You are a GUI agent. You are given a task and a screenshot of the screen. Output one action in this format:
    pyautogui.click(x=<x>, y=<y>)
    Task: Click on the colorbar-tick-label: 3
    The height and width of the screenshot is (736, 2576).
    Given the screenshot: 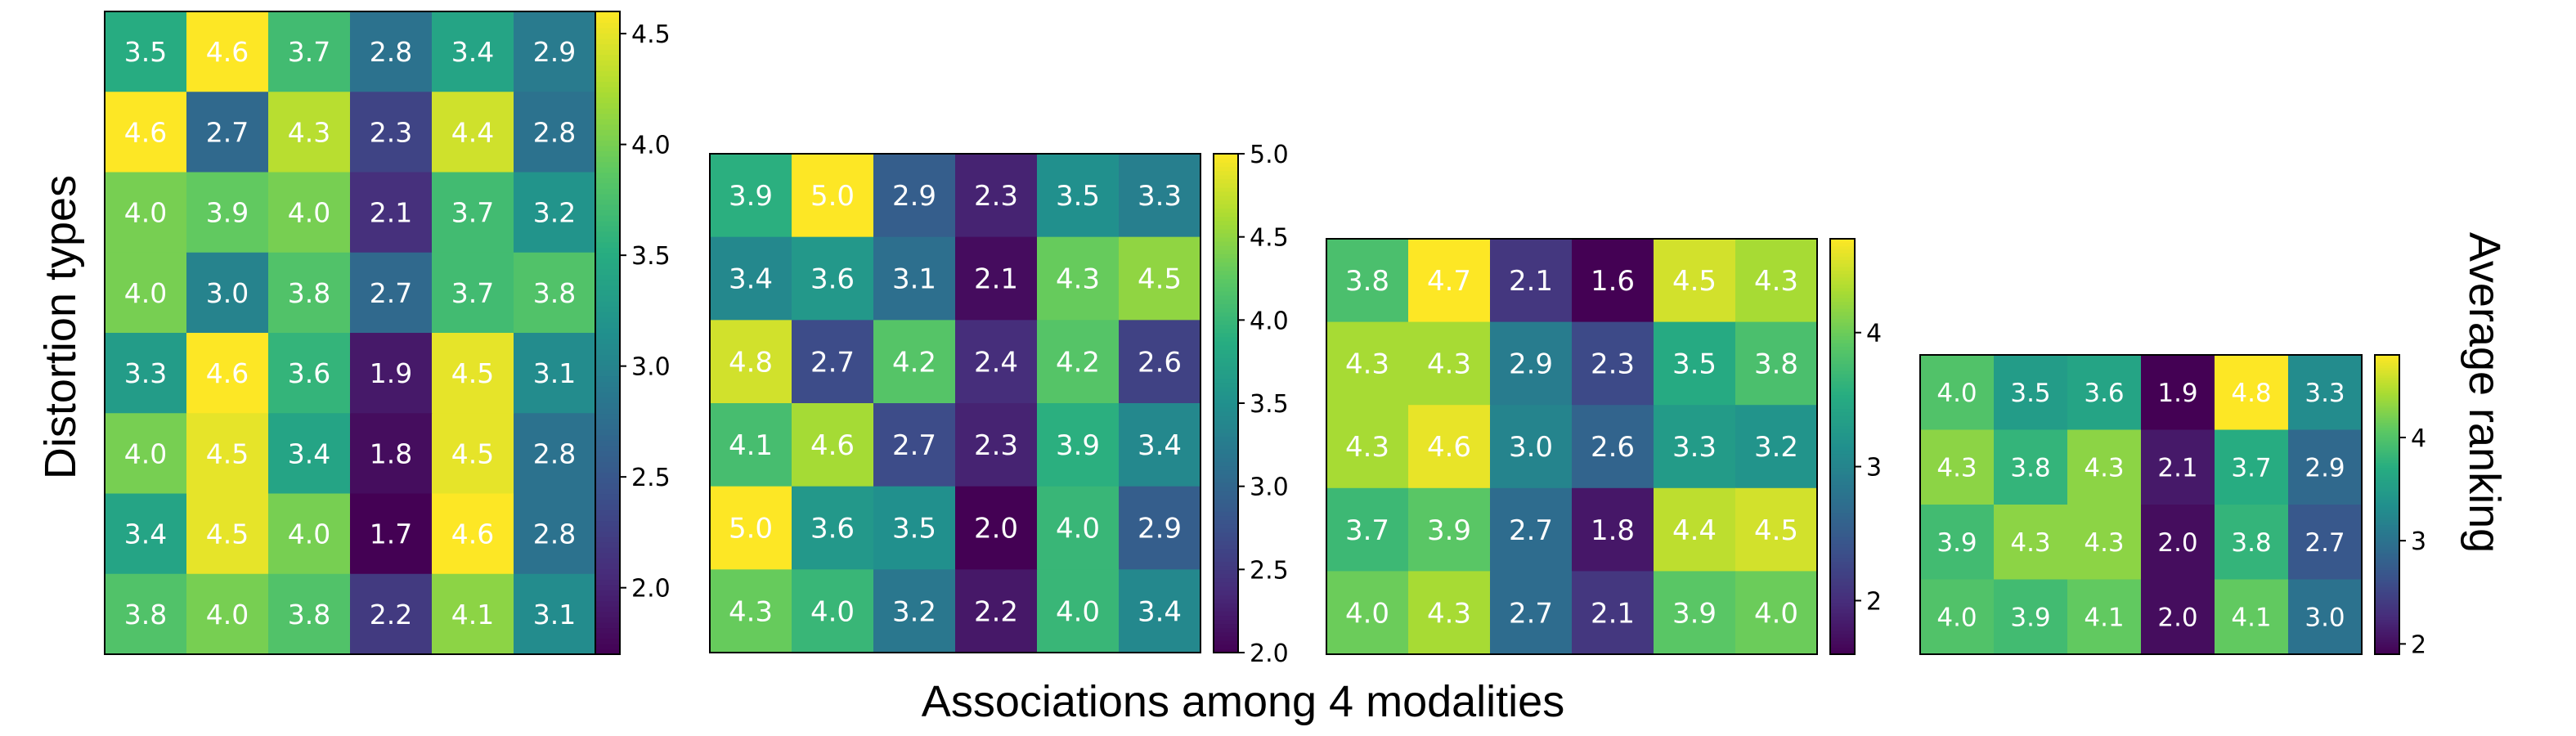 What is the action you would take?
    pyautogui.click(x=2419, y=541)
    